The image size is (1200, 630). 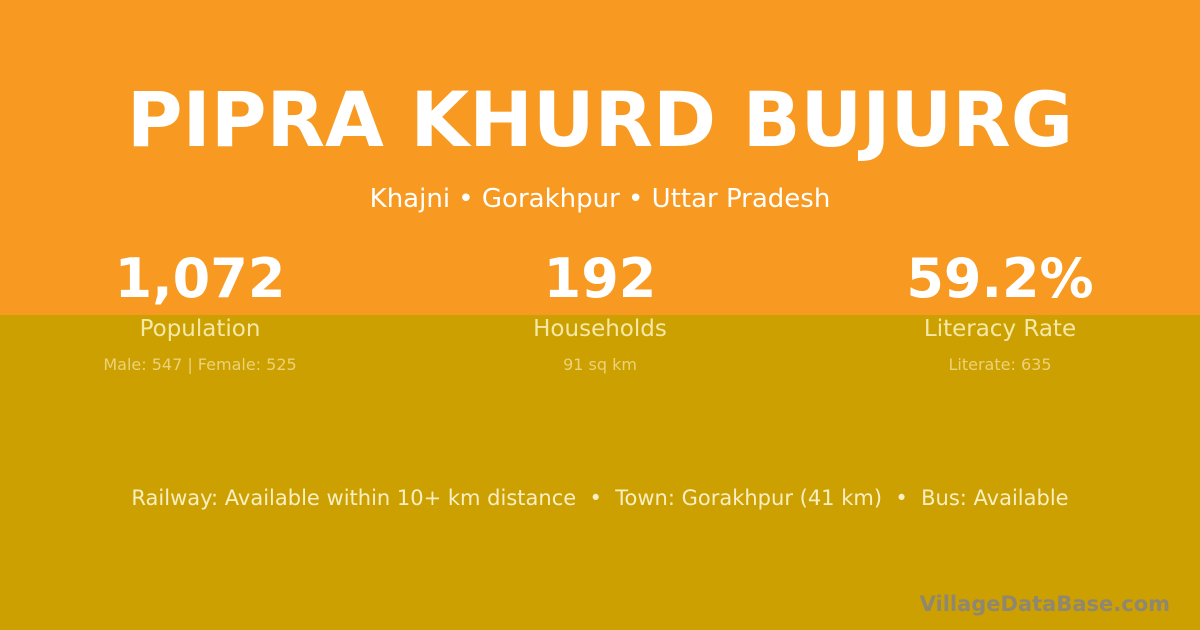 What do you see at coordinates (600, 329) in the screenshot?
I see `households-label: Households` at bounding box center [600, 329].